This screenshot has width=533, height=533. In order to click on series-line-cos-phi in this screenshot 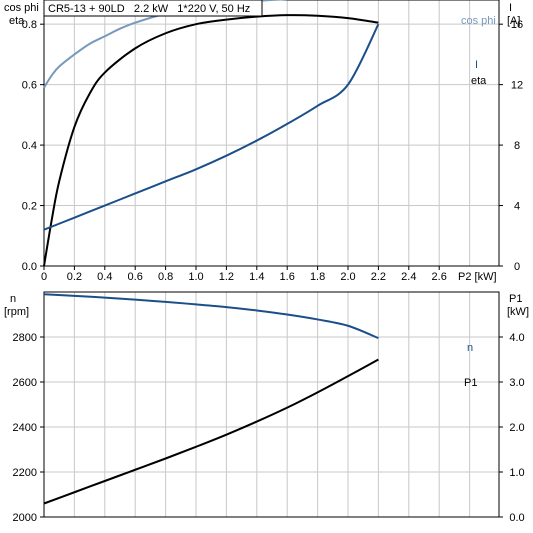, I will do `click(166, 44)`.